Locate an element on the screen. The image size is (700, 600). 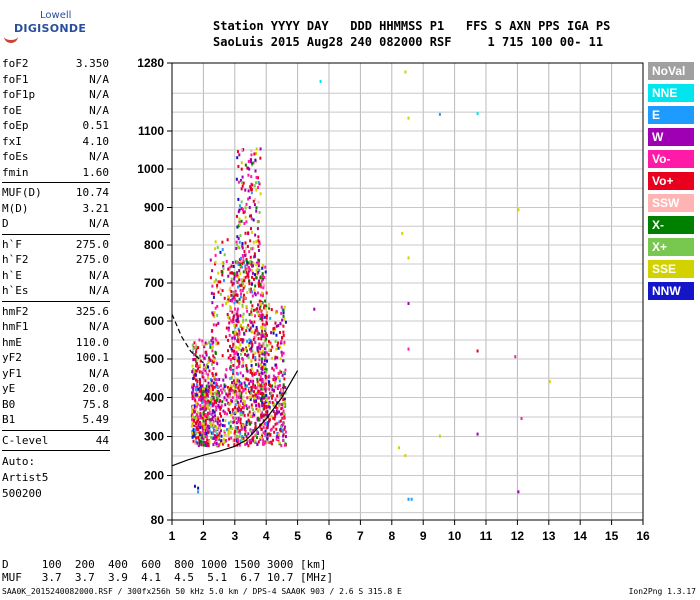
param-name: fxI is located at coordinates (12, 141).